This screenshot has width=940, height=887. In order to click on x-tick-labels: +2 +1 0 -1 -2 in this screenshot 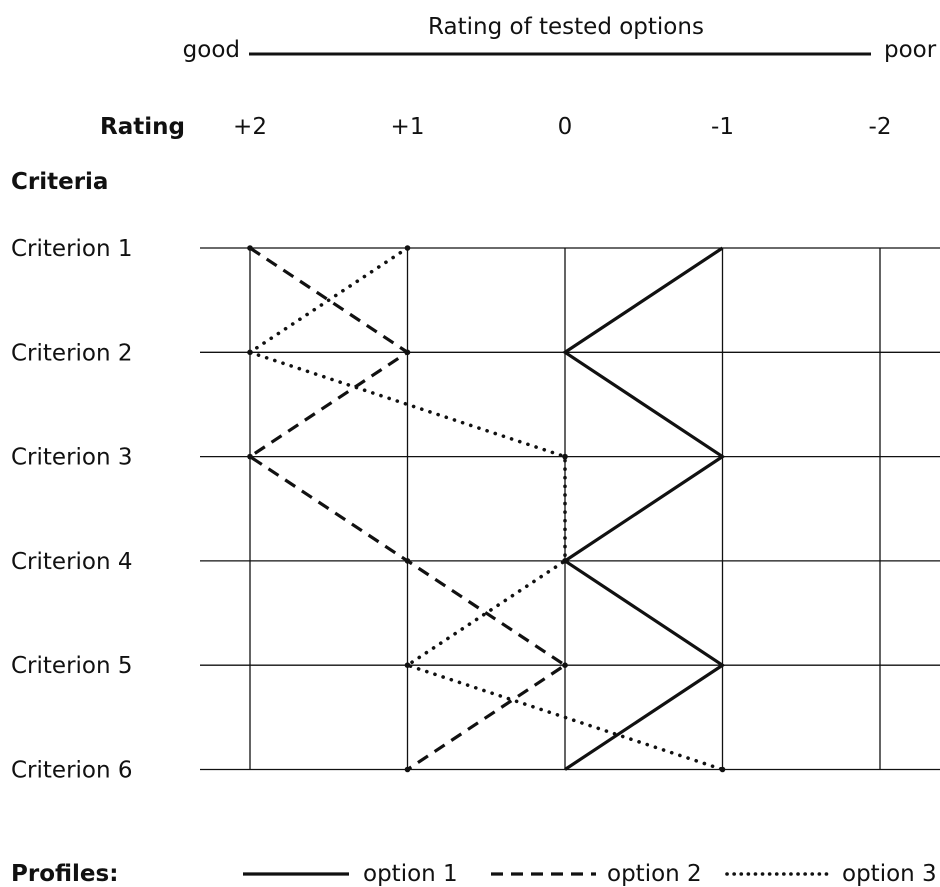, I will do `click(562, 127)`.